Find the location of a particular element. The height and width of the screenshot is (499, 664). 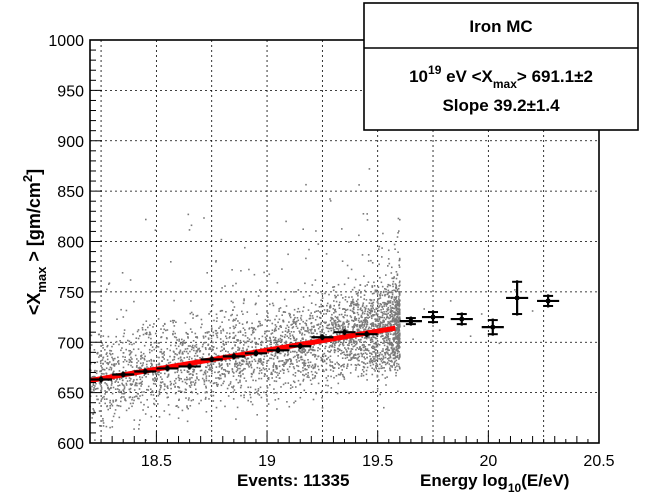

x-tick-label: 19 is located at coordinates (267, 461).